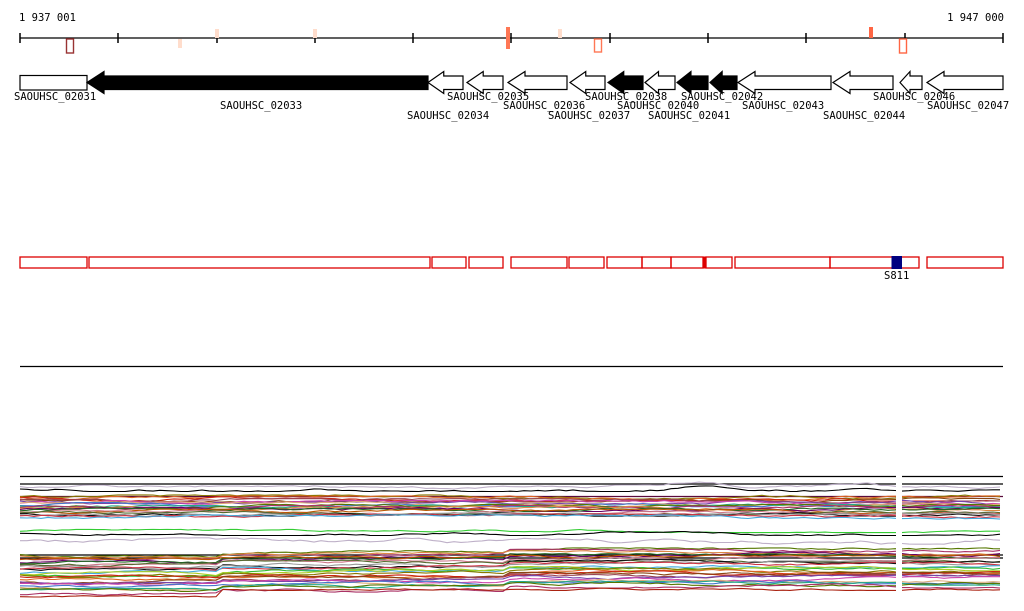 Image resolution: width=1024 pixels, height=611 pixels. What do you see at coordinates (448, 116) in the screenshot?
I see `gene-label-SAOUHSC_02034: SAOUHSC_02034` at bounding box center [448, 116].